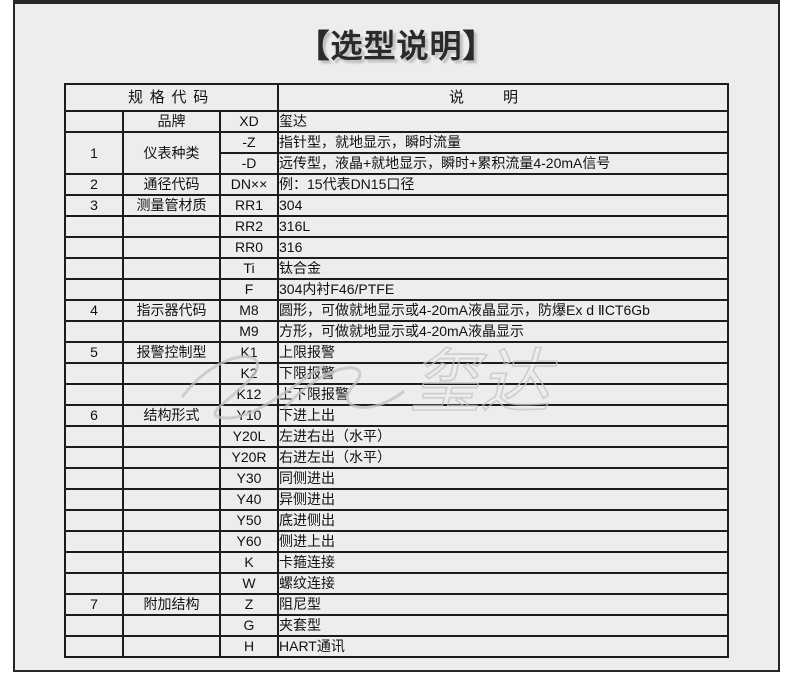 The height and width of the screenshot is (674, 790). Describe the element at coordinates (171, 415) in the screenshot. I see `category-cell: 结构形式` at that location.